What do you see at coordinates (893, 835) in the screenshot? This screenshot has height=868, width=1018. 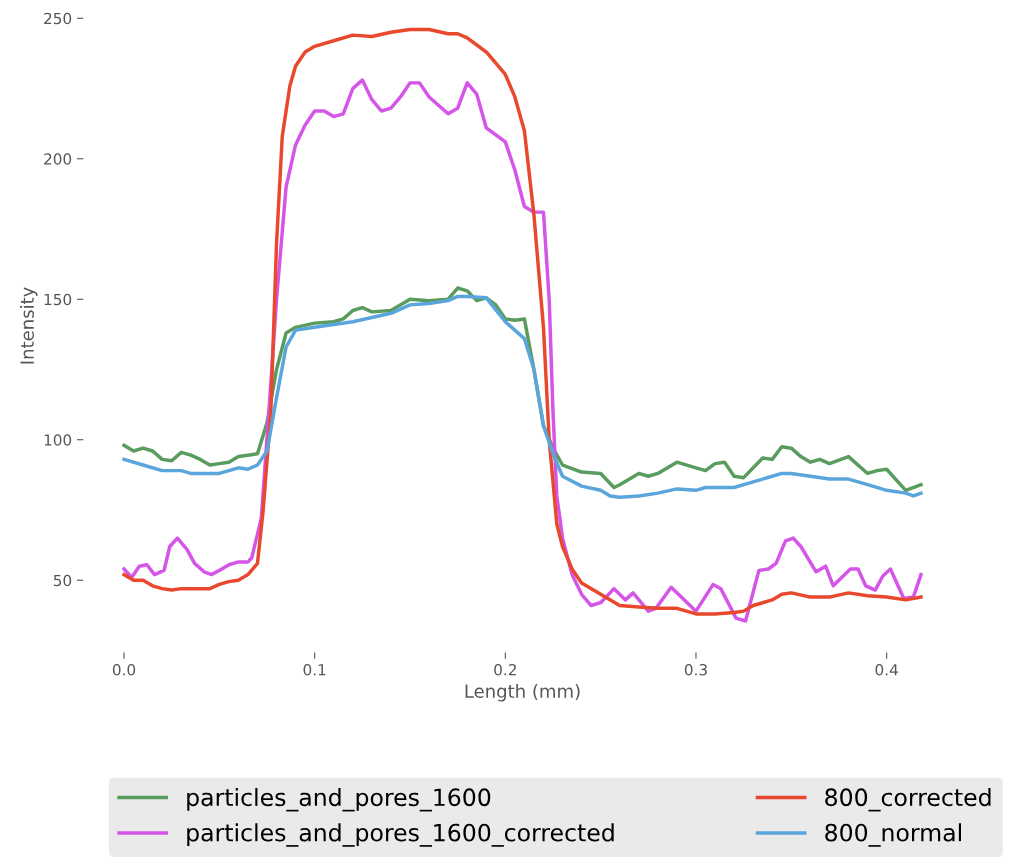 I see `legend-label: 800_normal` at bounding box center [893, 835].